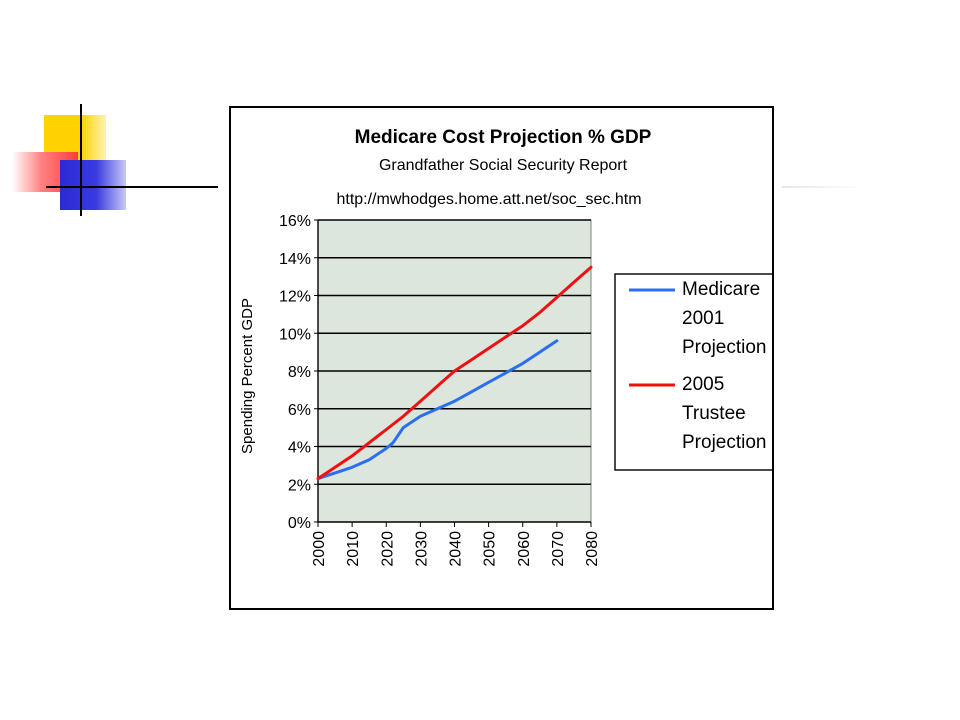  What do you see at coordinates (456, 549) in the screenshot?
I see `x-tick-label: 2040` at bounding box center [456, 549].